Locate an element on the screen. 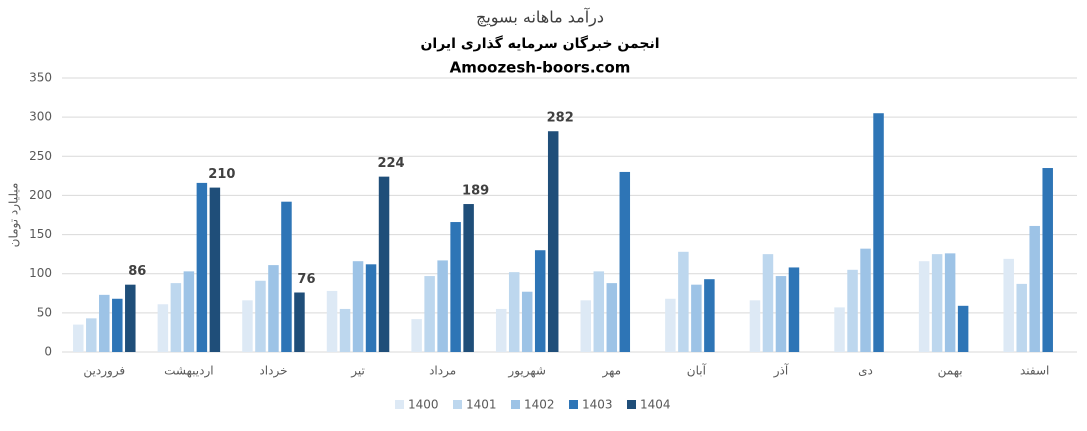  x-tick-label: اسفند is located at coordinates (1034, 371).